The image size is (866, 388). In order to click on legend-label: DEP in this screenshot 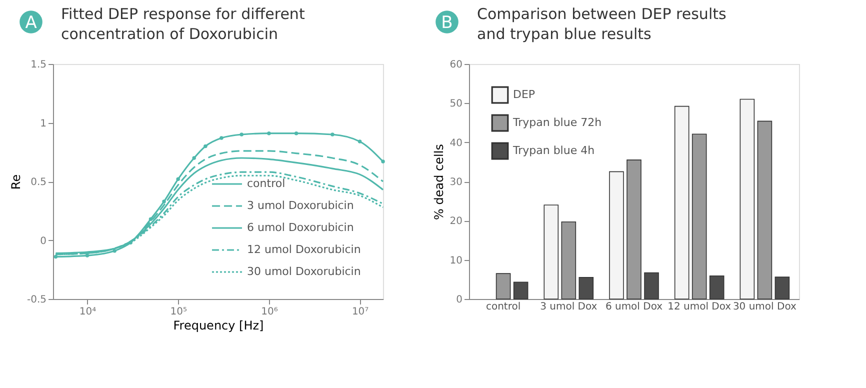, I will do `click(524, 94)`.